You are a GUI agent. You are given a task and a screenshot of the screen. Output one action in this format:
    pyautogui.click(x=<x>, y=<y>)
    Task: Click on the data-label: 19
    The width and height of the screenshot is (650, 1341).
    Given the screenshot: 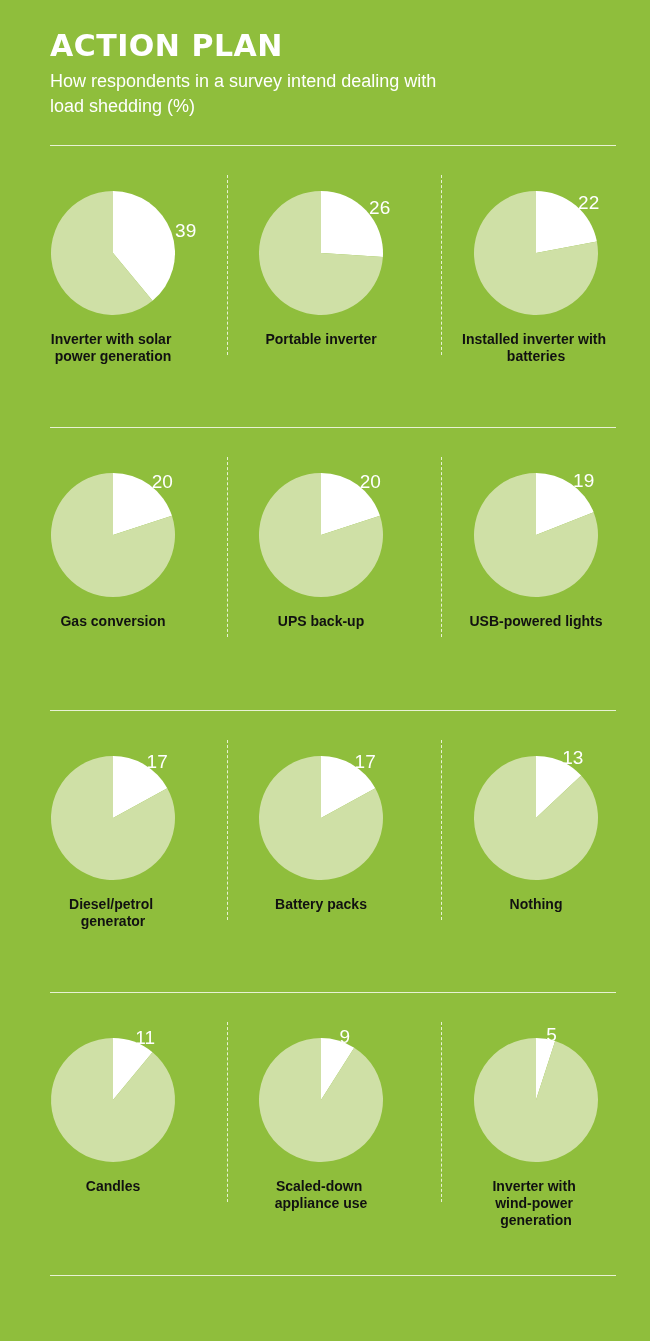 What is the action you would take?
    pyautogui.click(x=584, y=480)
    